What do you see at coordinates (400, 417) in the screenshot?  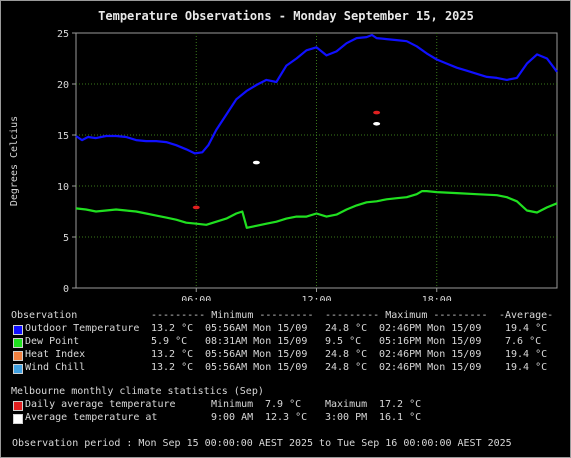 I see `climate-max-value: 16.1 °C` at bounding box center [400, 417].